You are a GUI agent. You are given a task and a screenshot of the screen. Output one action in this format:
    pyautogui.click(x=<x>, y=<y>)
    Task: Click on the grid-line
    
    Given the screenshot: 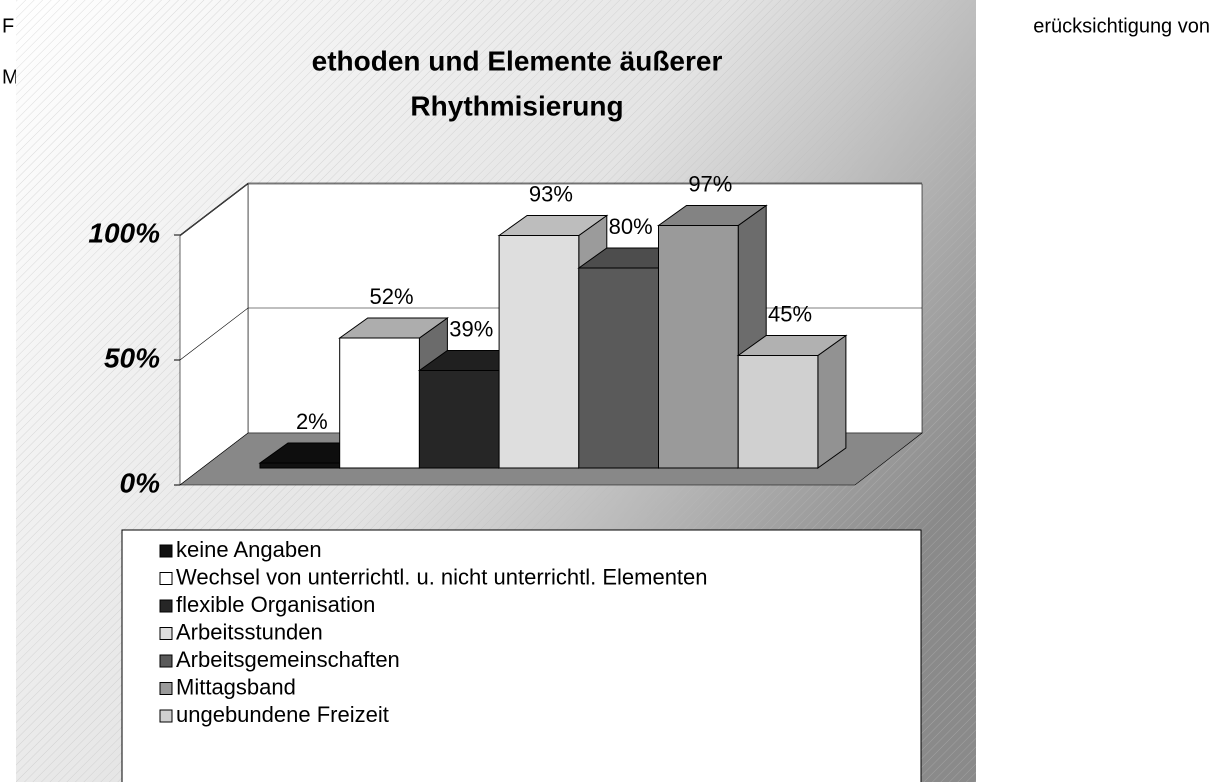 What is the action you would take?
    pyautogui.click(x=550, y=209)
    